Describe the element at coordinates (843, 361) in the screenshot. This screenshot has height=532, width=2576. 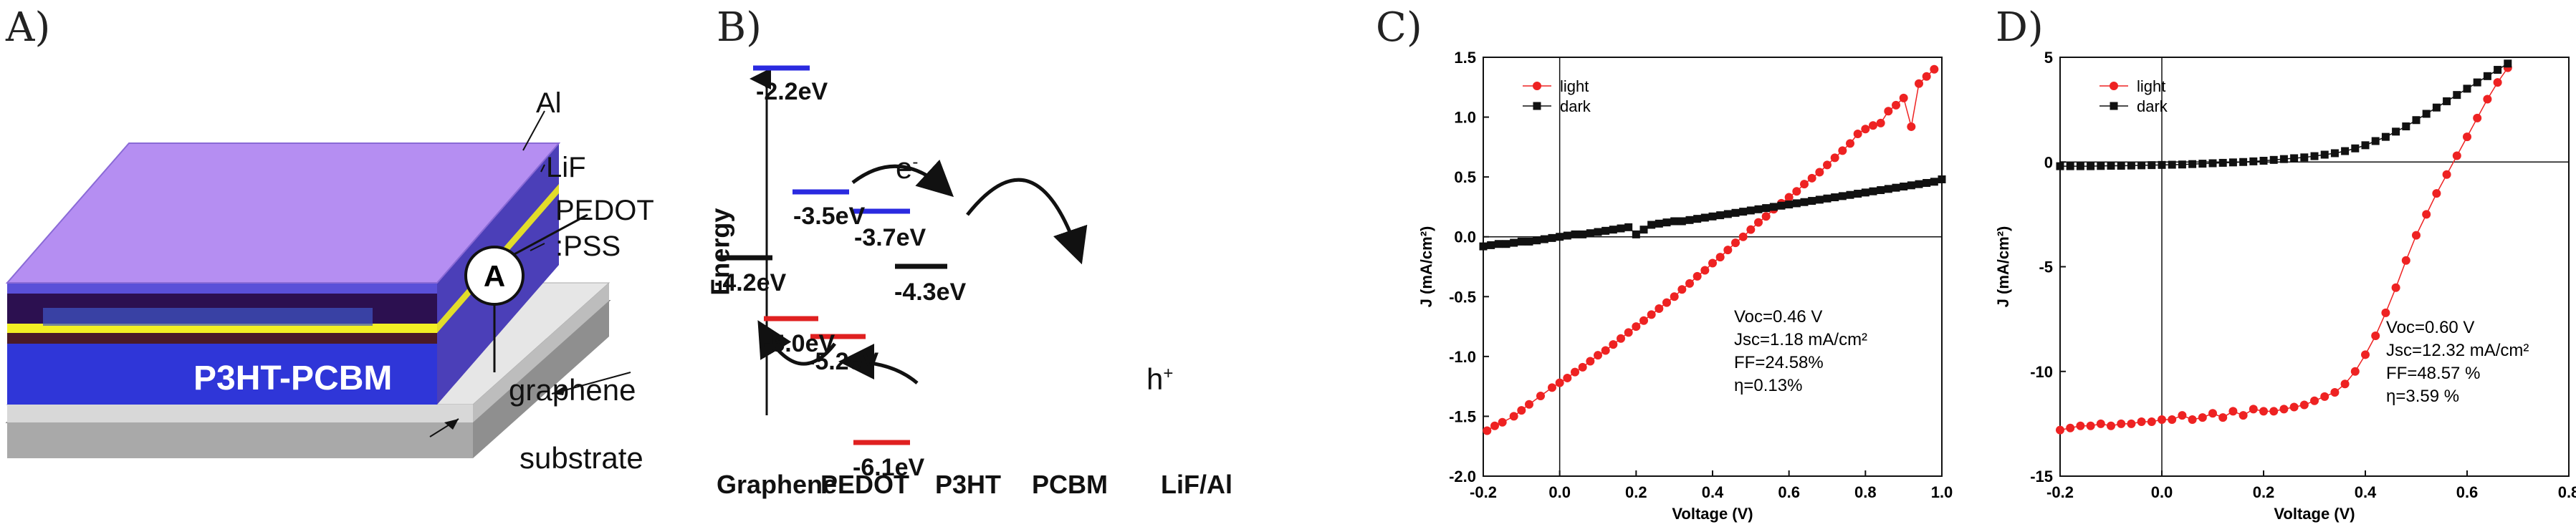
I see `energy-level-label: -5.2eV` at that location.